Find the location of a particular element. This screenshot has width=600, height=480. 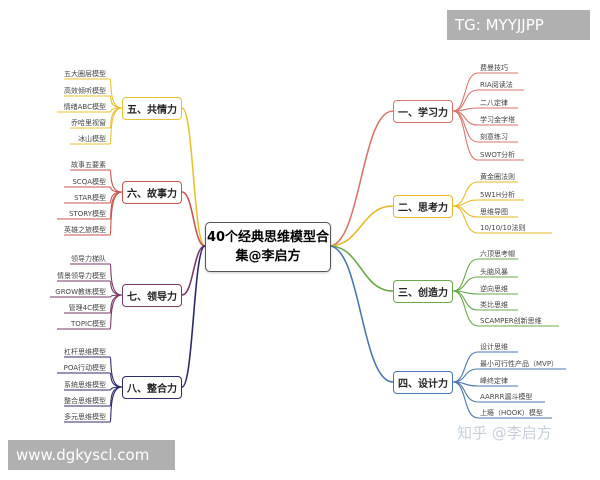

branch-node: 四、设计力 is located at coordinates (423, 382).